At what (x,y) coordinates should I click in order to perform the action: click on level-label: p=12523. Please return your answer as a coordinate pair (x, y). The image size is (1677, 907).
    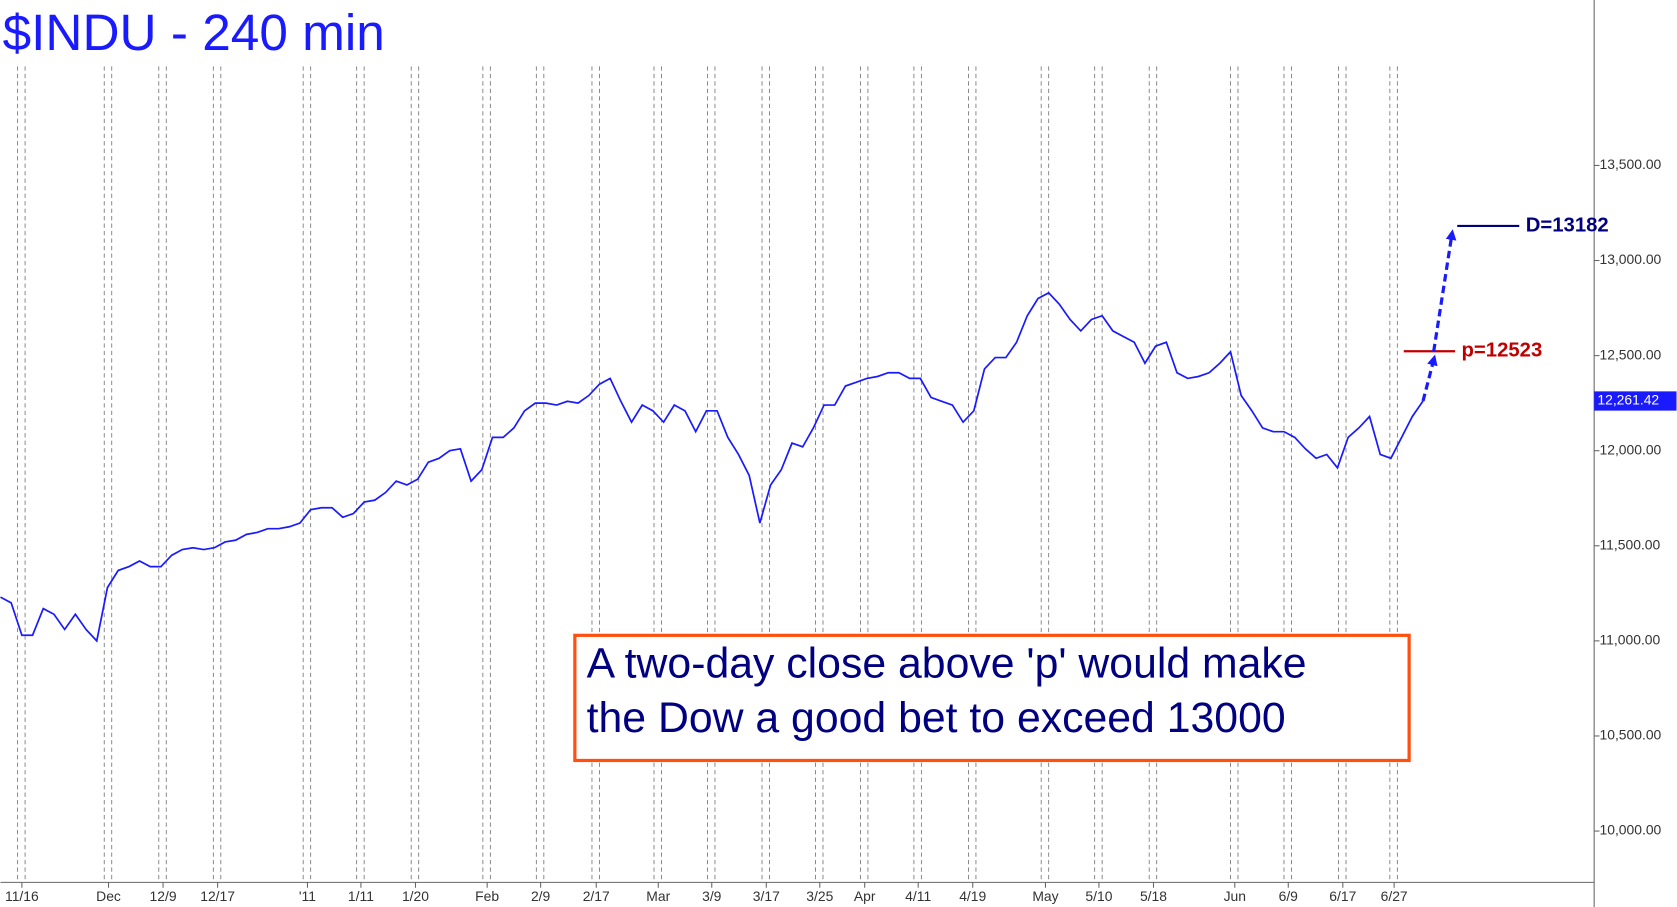
    Looking at the image, I should click on (1502, 351).